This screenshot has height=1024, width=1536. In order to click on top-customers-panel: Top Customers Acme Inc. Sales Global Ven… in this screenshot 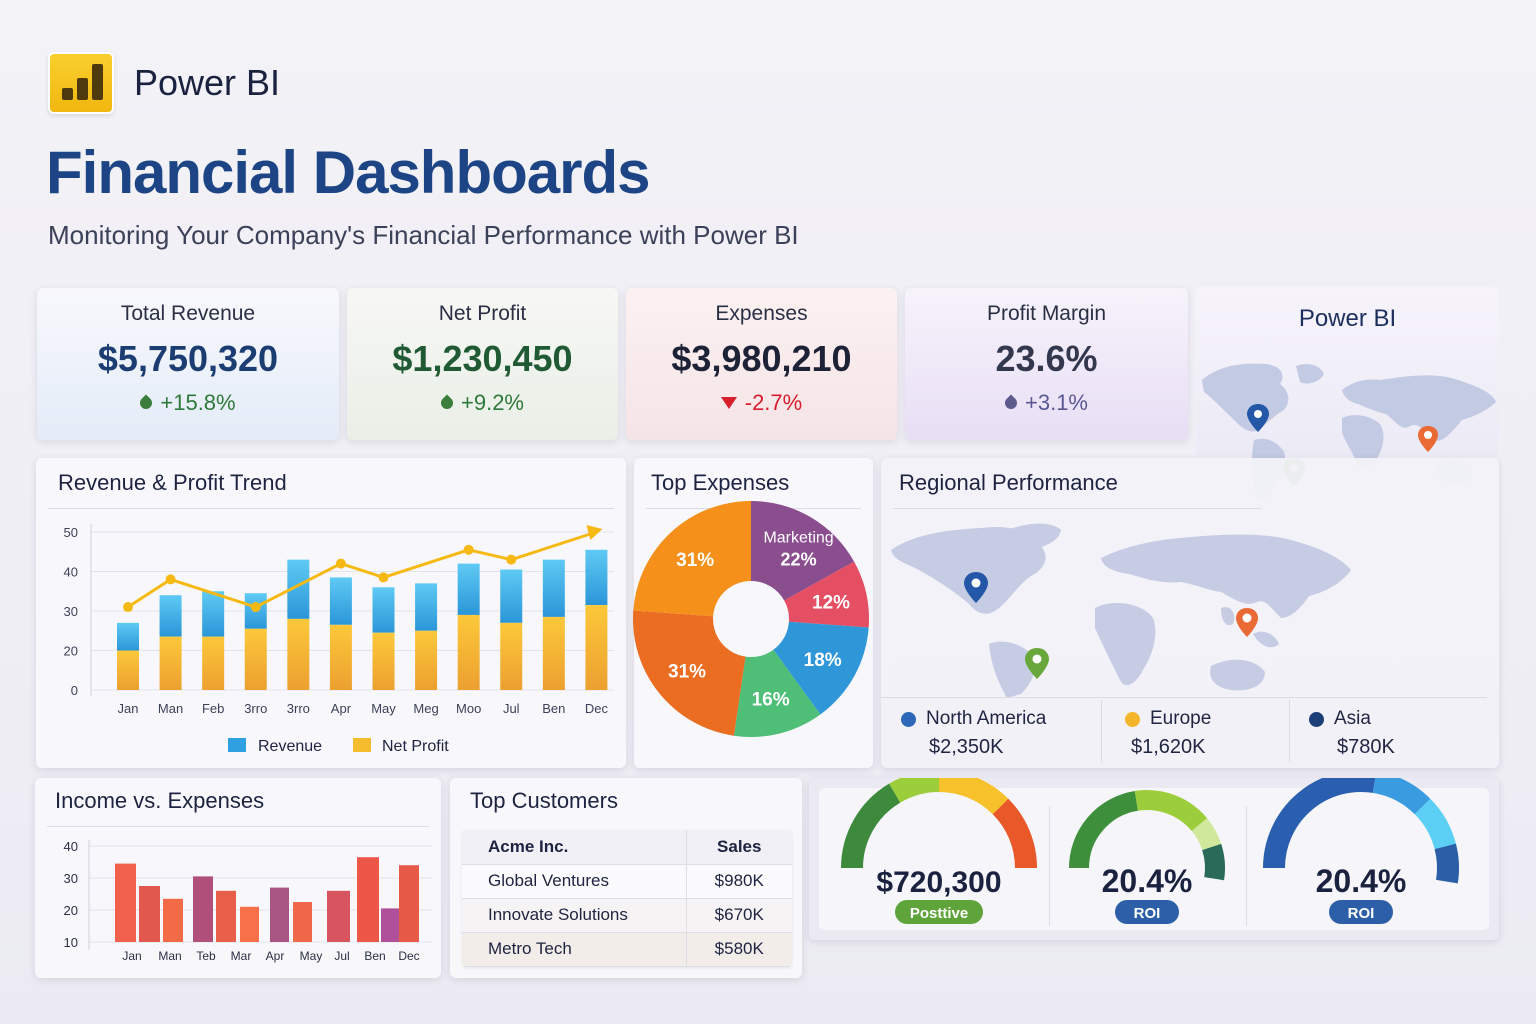, I will do `click(626, 878)`.